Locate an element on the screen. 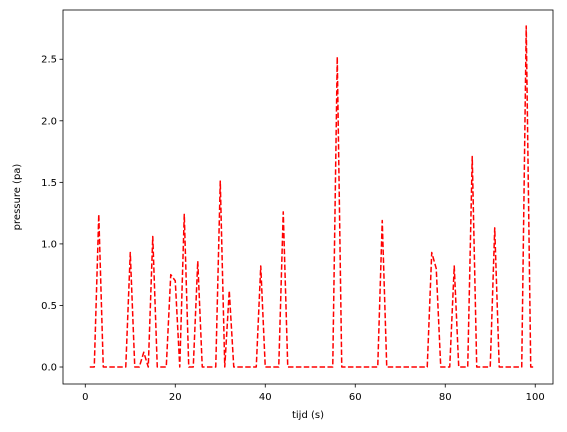 The image size is (567, 432). x-tick-label: 40 is located at coordinates (265, 397).